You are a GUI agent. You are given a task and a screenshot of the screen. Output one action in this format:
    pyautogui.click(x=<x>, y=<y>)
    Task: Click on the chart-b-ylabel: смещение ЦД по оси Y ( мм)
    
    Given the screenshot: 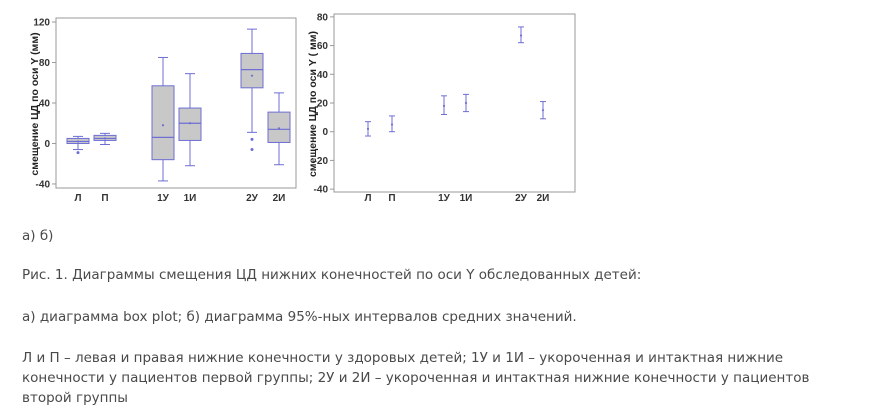 What is the action you would take?
    pyautogui.click(x=313, y=104)
    